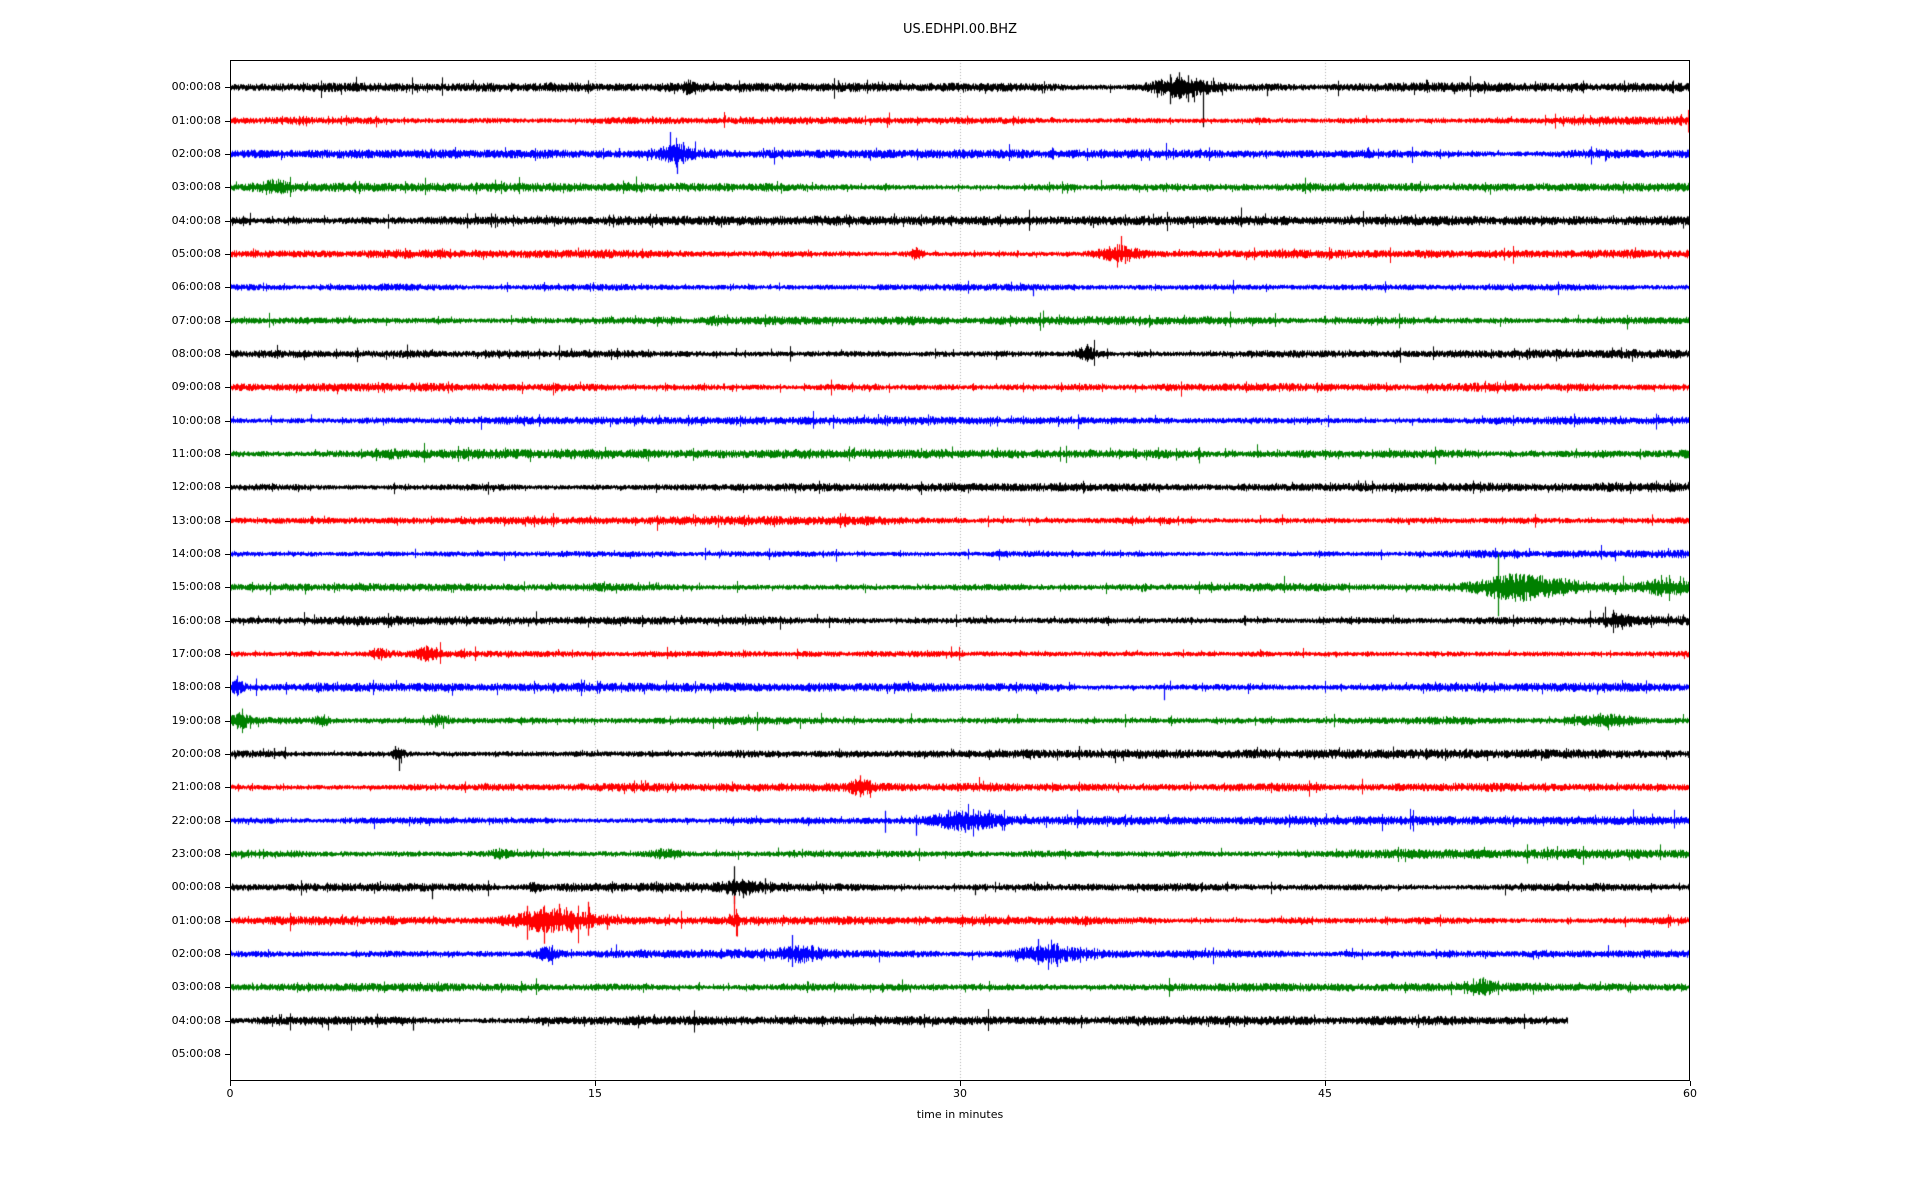 This screenshot has height=1200, width=1920. What do you see at coordinates (196, 453) in the screenshot?
I see `y-tick-label: 11:00:08` at bounding box center [196, 453].